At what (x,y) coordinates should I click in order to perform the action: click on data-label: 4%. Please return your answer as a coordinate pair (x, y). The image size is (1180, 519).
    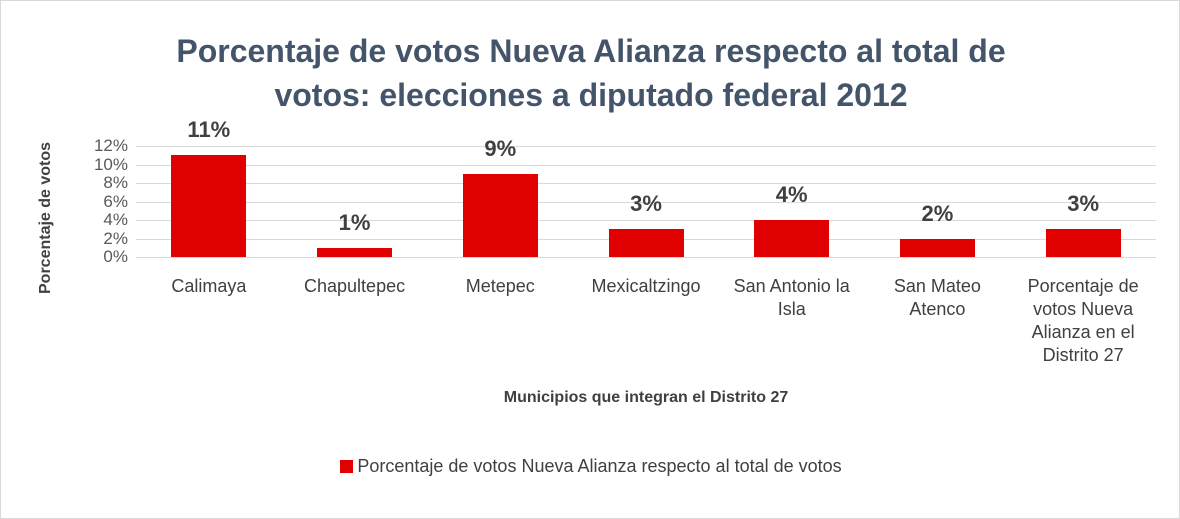
    Looking at the image, I should click on (791, 194).